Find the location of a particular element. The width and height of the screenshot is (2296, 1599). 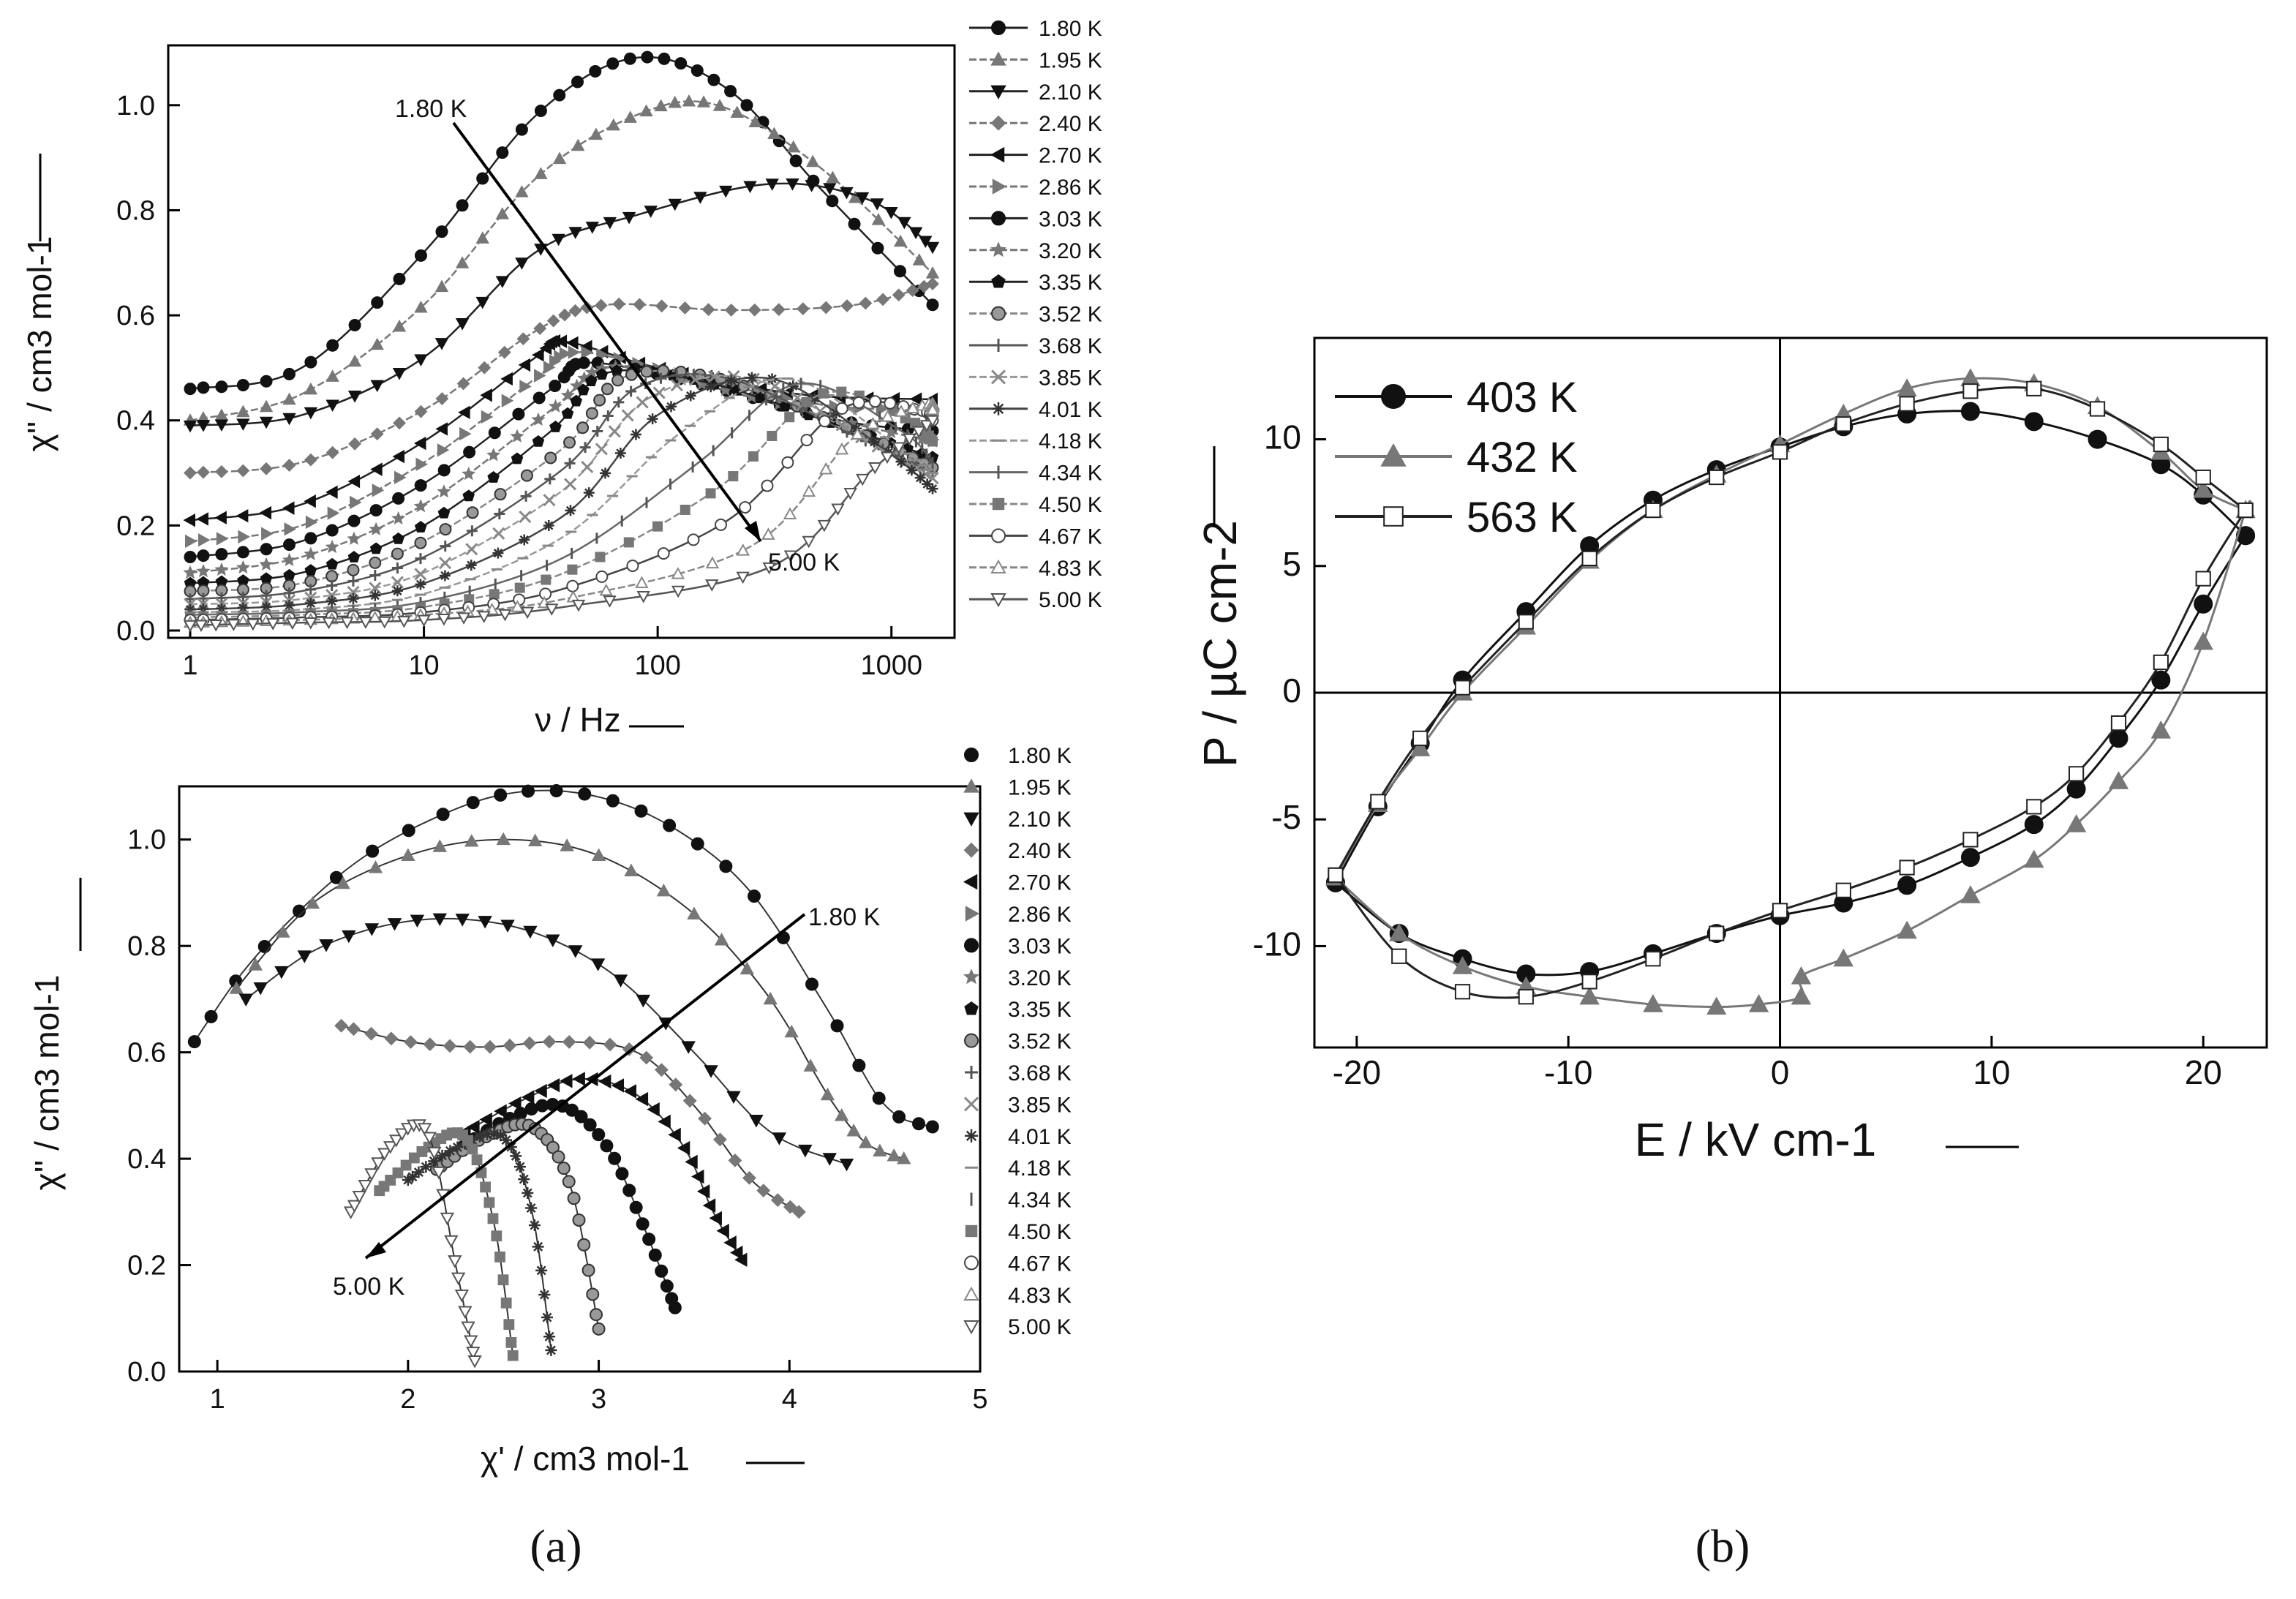

bottom-left-ticks: 1 2 3 4 5 0.0 0.2 0.4 0.6 0.8 1.0 is located at coordinates (557, 1120).